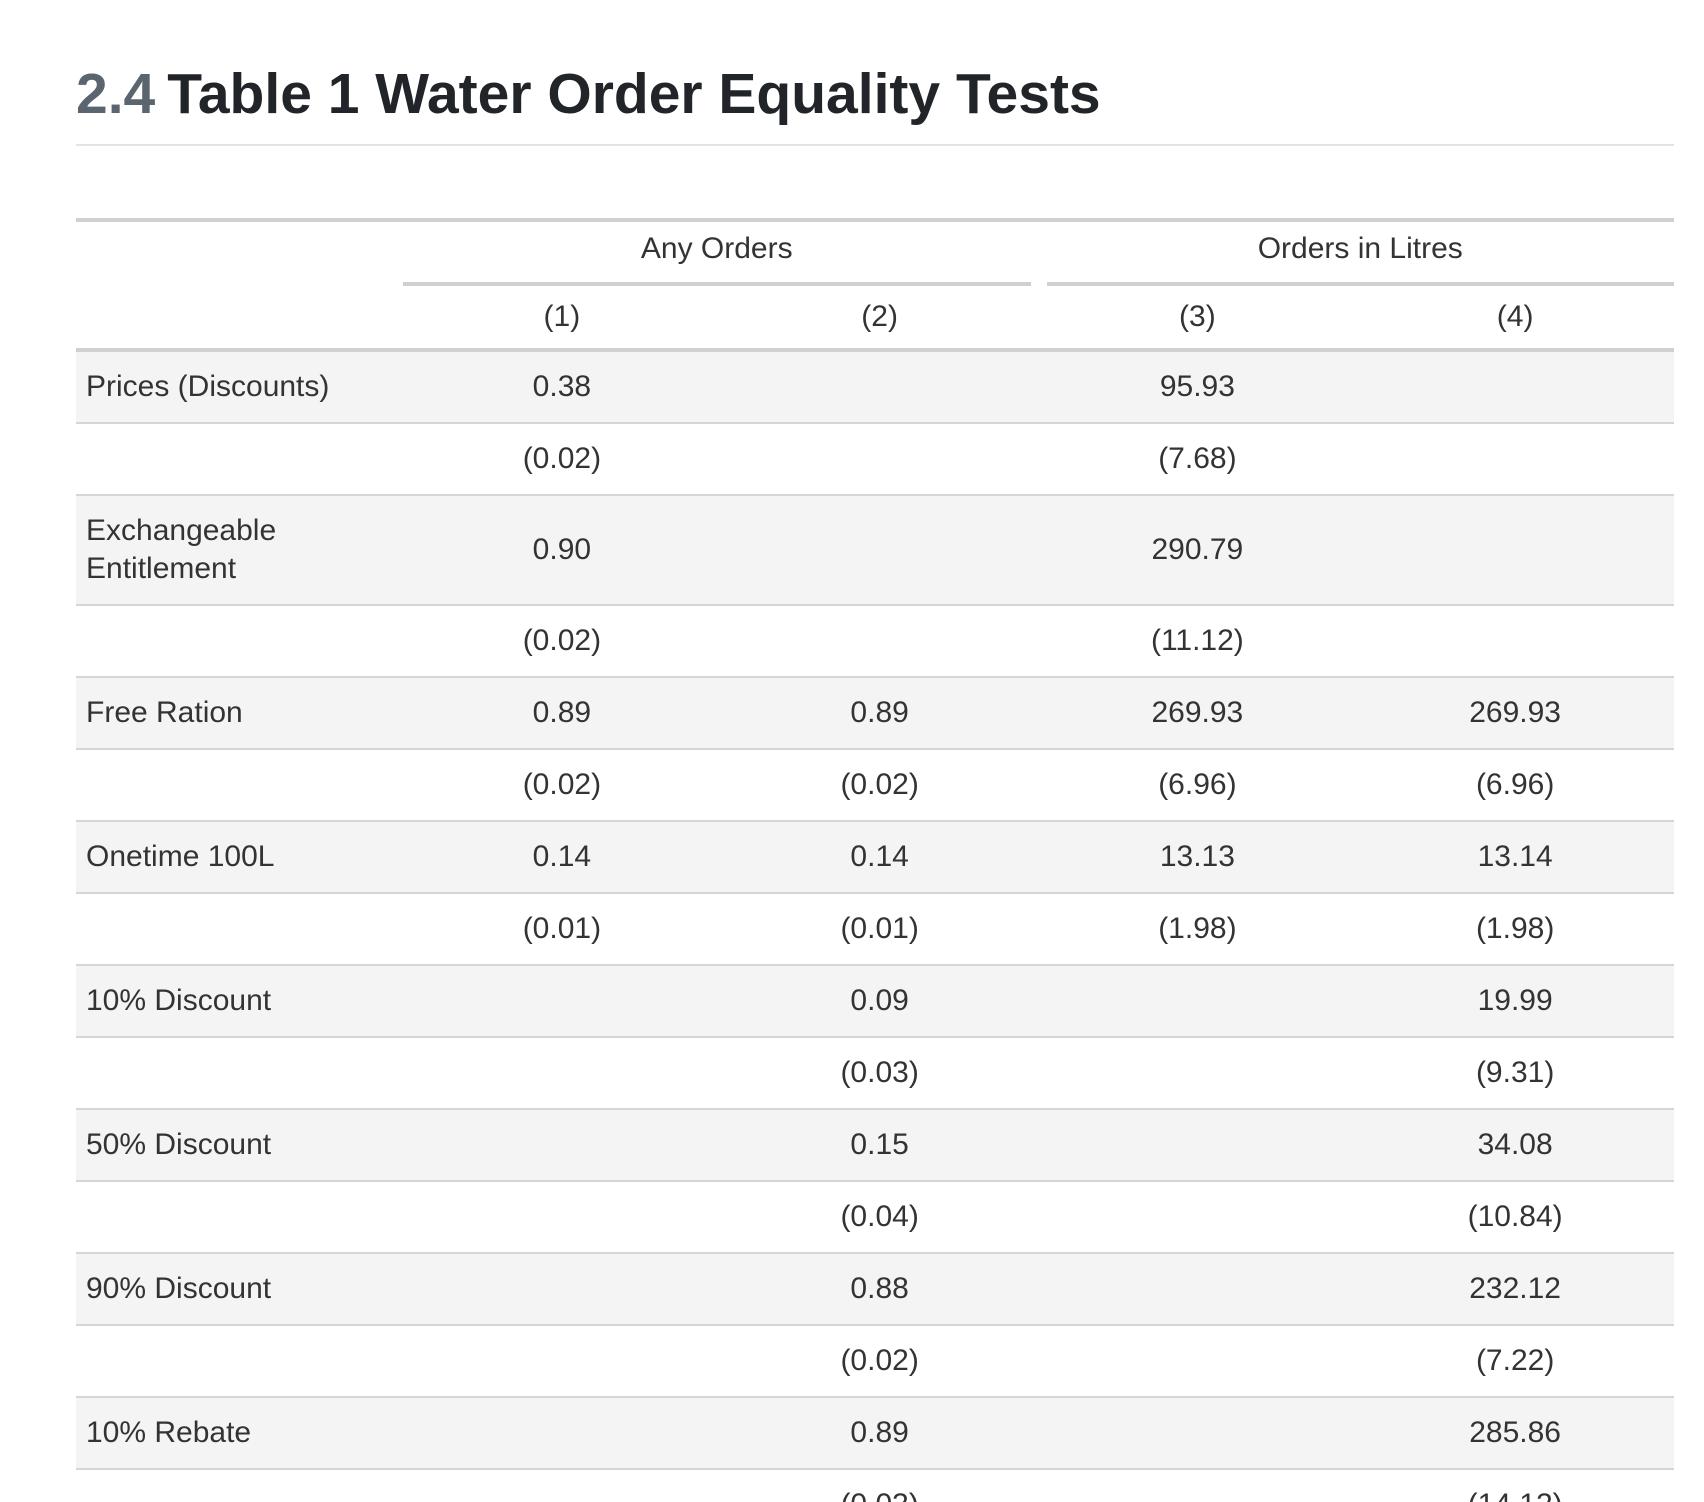 Image resolution: width=1704 pixels, height=1502 pixels. I want to click on section-header: 2.4 Table 1 Water Order Equality Tests, so click(875, 104).